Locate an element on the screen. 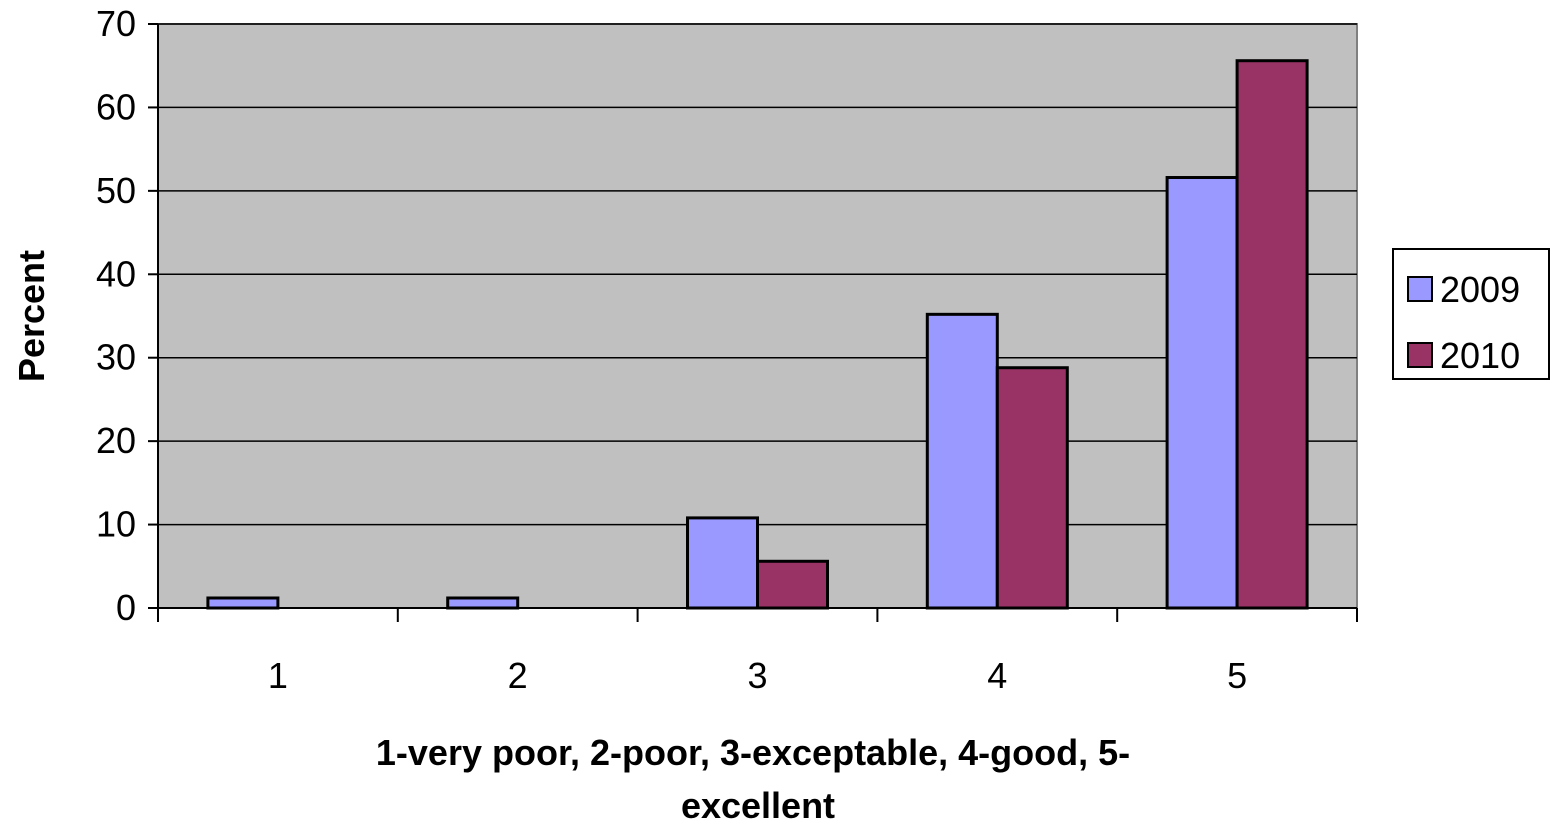 This screenshot has height=826, width=1553. y-tick-label: 40 is located at coordinates (116, 273).